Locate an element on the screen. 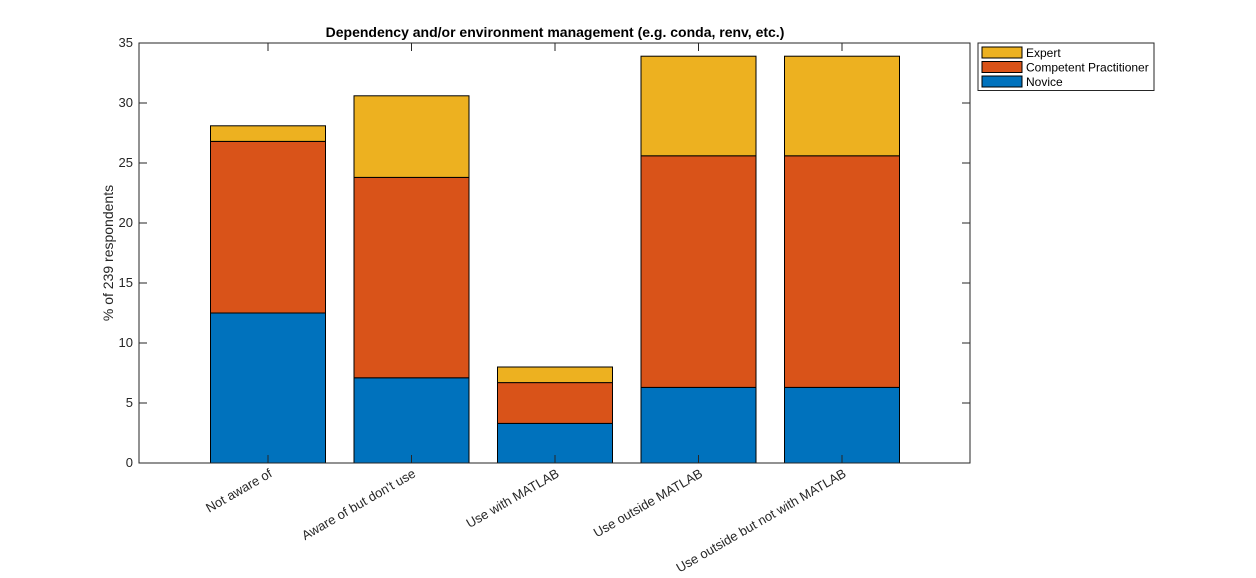  y-tick-label: 35 is located at coordinates (126, 42).